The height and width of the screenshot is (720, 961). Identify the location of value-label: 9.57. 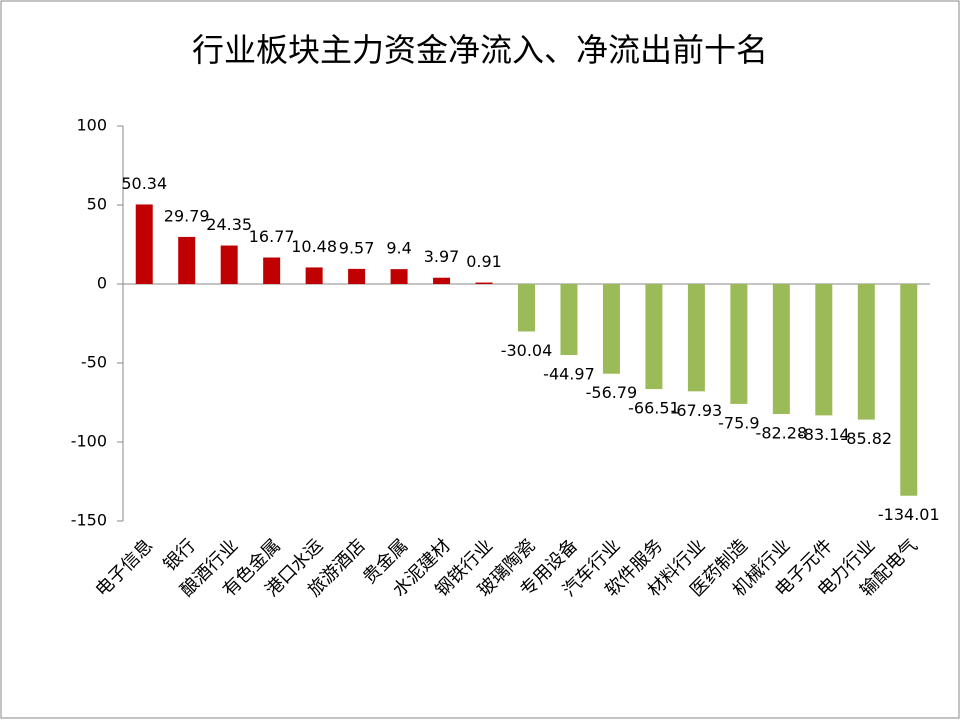
(357, 247).